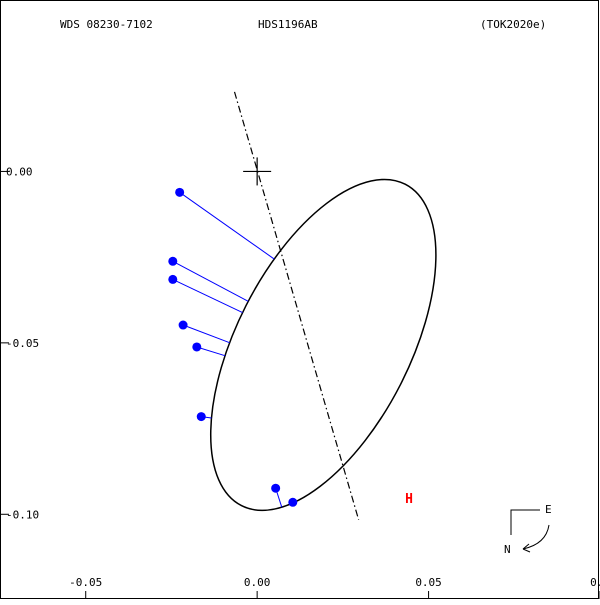 The height and width of the screenshot is (605, 600). What do you see at coordinates (595, 582) in the screenshot?
I see `x-tick-label: 0.1` at bounding box center [595, 582].